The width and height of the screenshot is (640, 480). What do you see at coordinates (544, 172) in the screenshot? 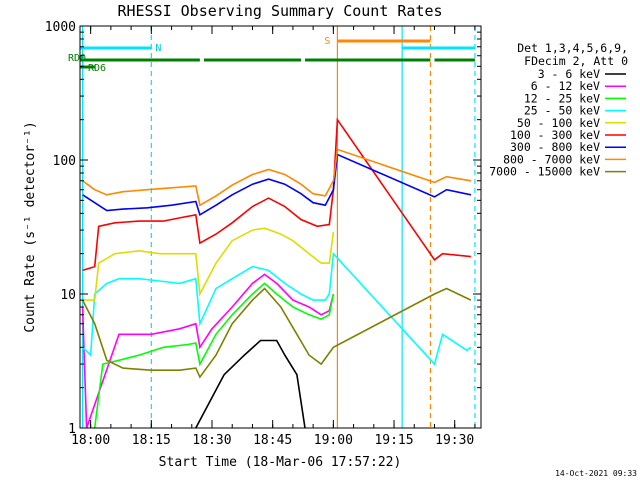
I see `legend-entry: 7000 - 15000 keV` at bounding box center [544, 172].